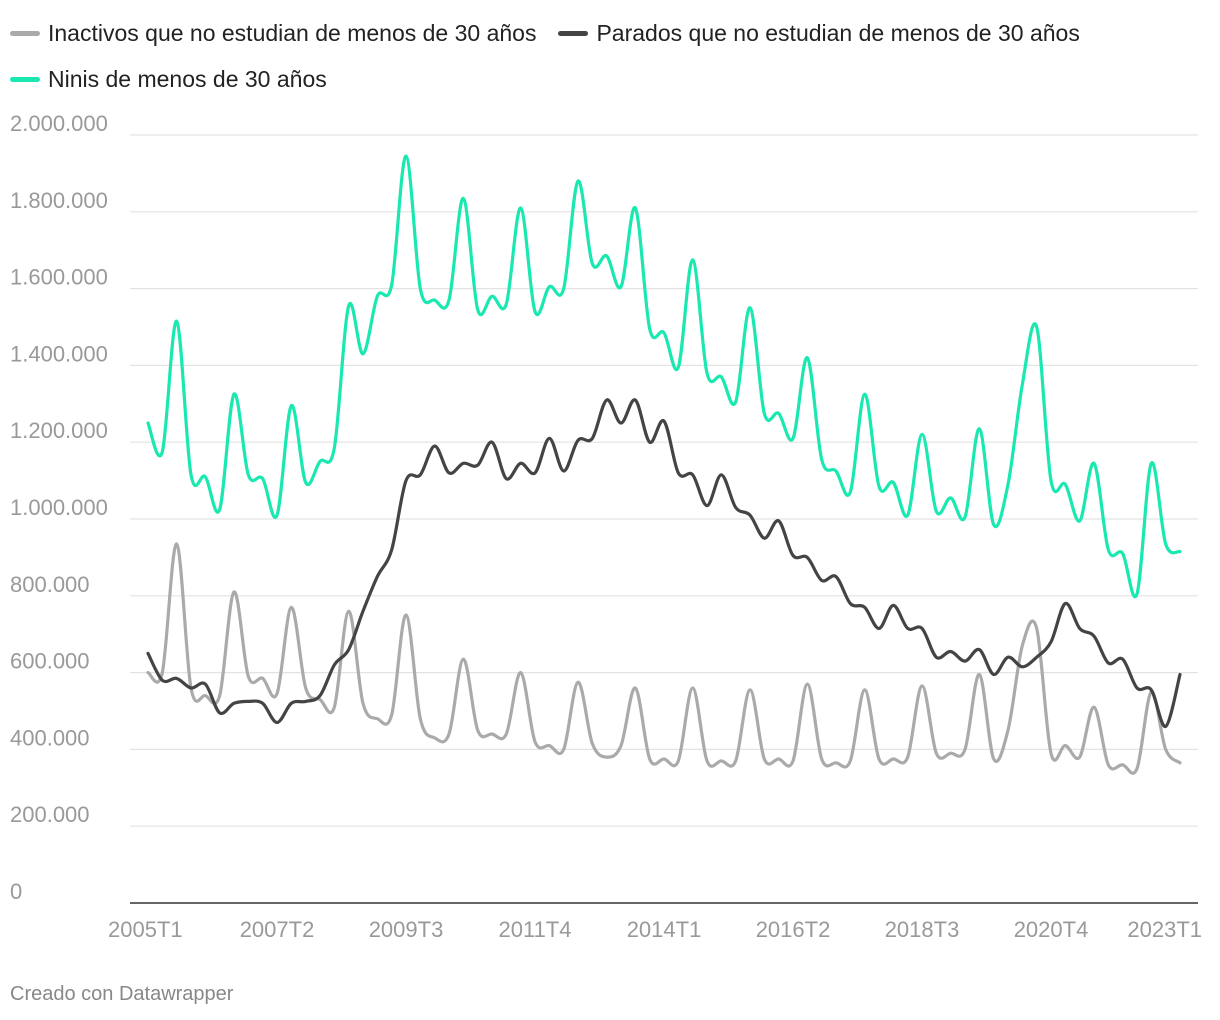  Describe the element at coordinates (122, 994) in the screenshot. I see `credit-text: Creado con Datawrapper` at that location.